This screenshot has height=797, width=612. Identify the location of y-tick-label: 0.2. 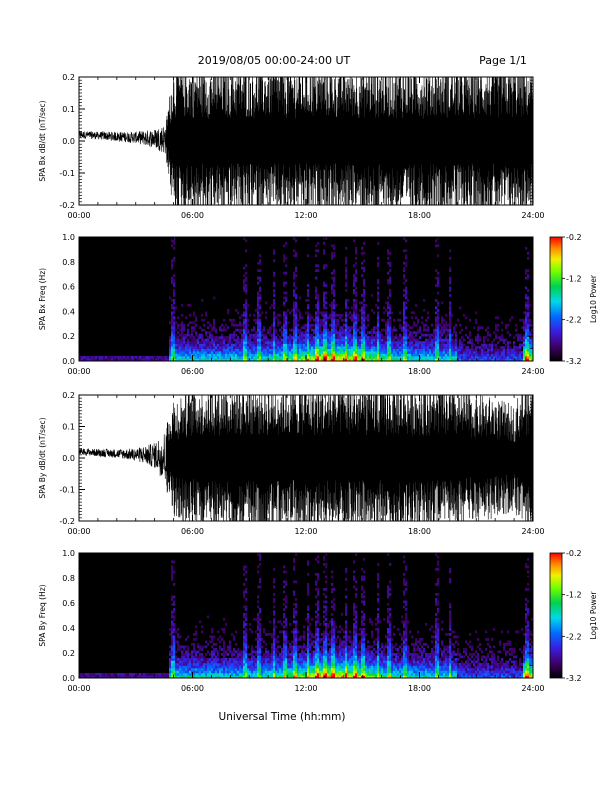
(68, 395).